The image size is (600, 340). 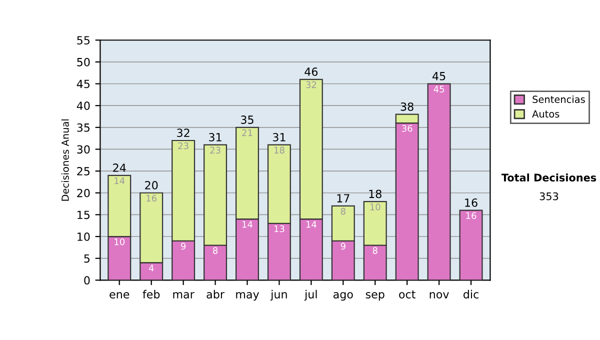 What do you see at coordinates (439, 76) in the screenshot?
I see `total-label: 45` at bounding box center [439, 76].